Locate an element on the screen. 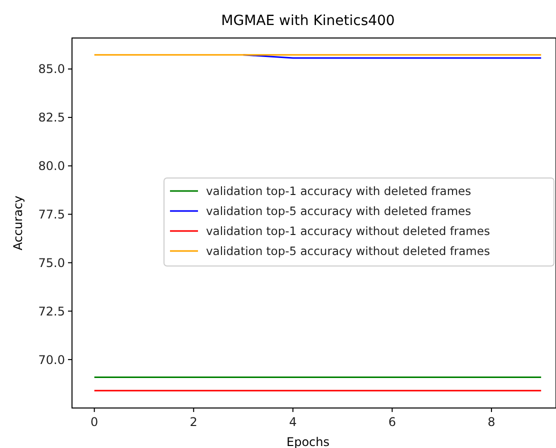  legend-label: validation top-1 accuracy with deleted frames is located at coordinates (339, 191).